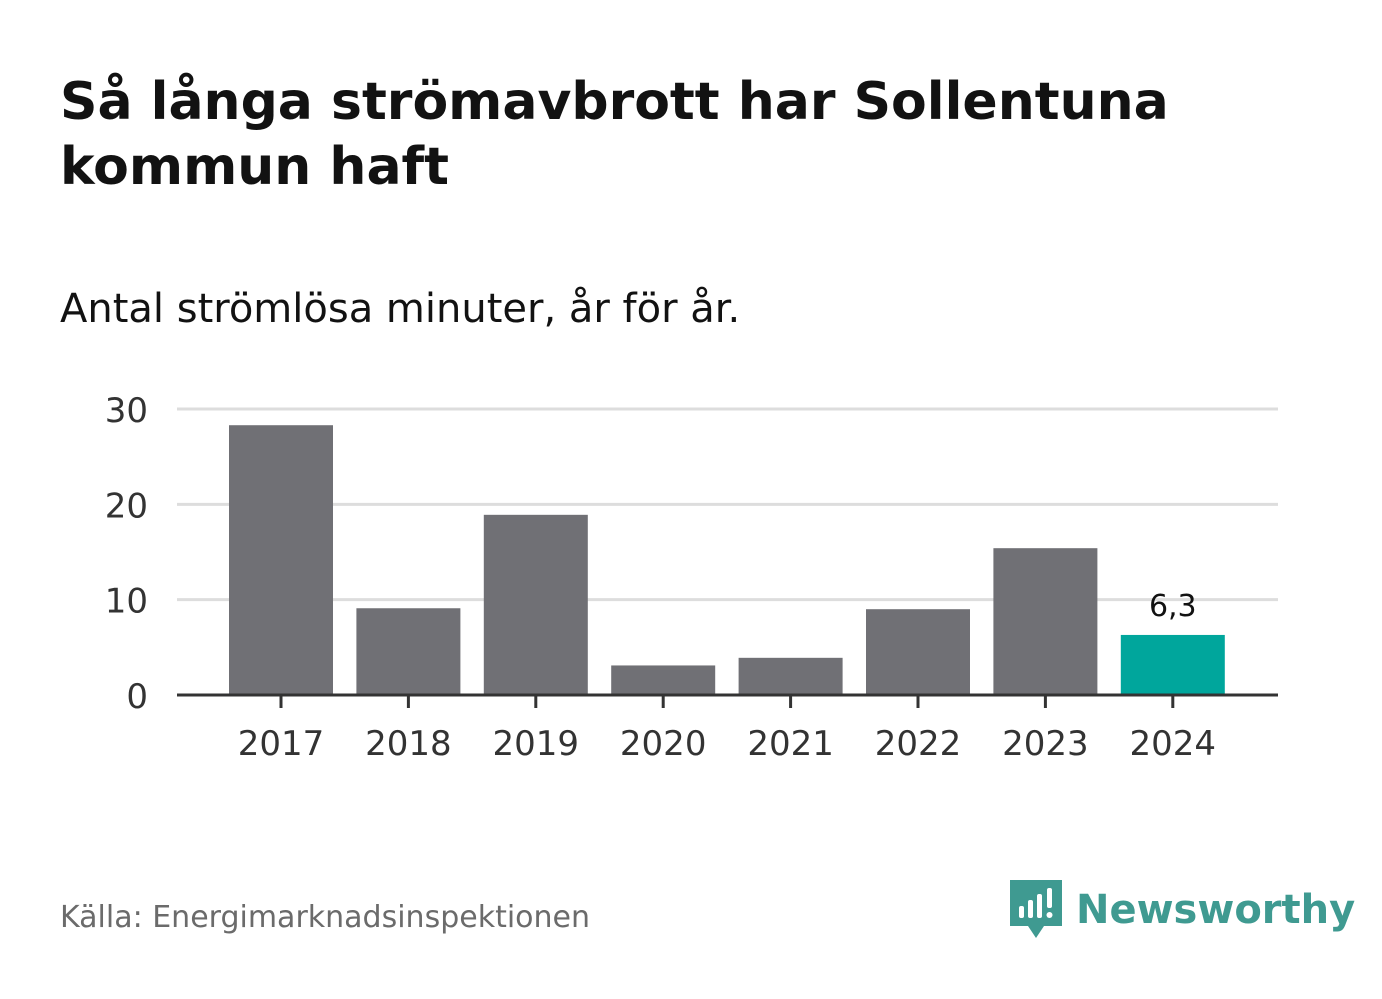 This screenshot has width=1382, height=999. I want to click on x-tick-label: 2019, so click(536, 744).